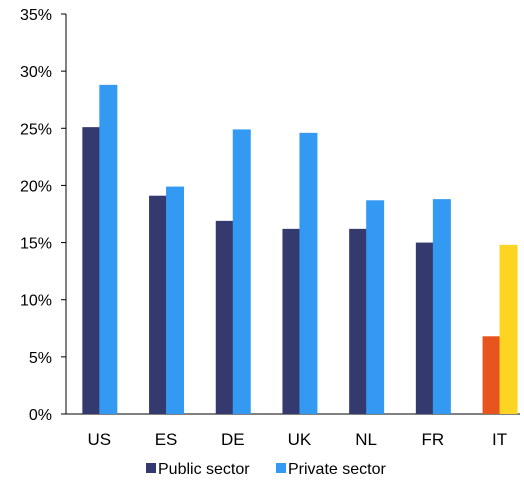 The height and width of the screenshot is (481, 524). I want to click on legend-swatch-private-sector, so click(281, 468).